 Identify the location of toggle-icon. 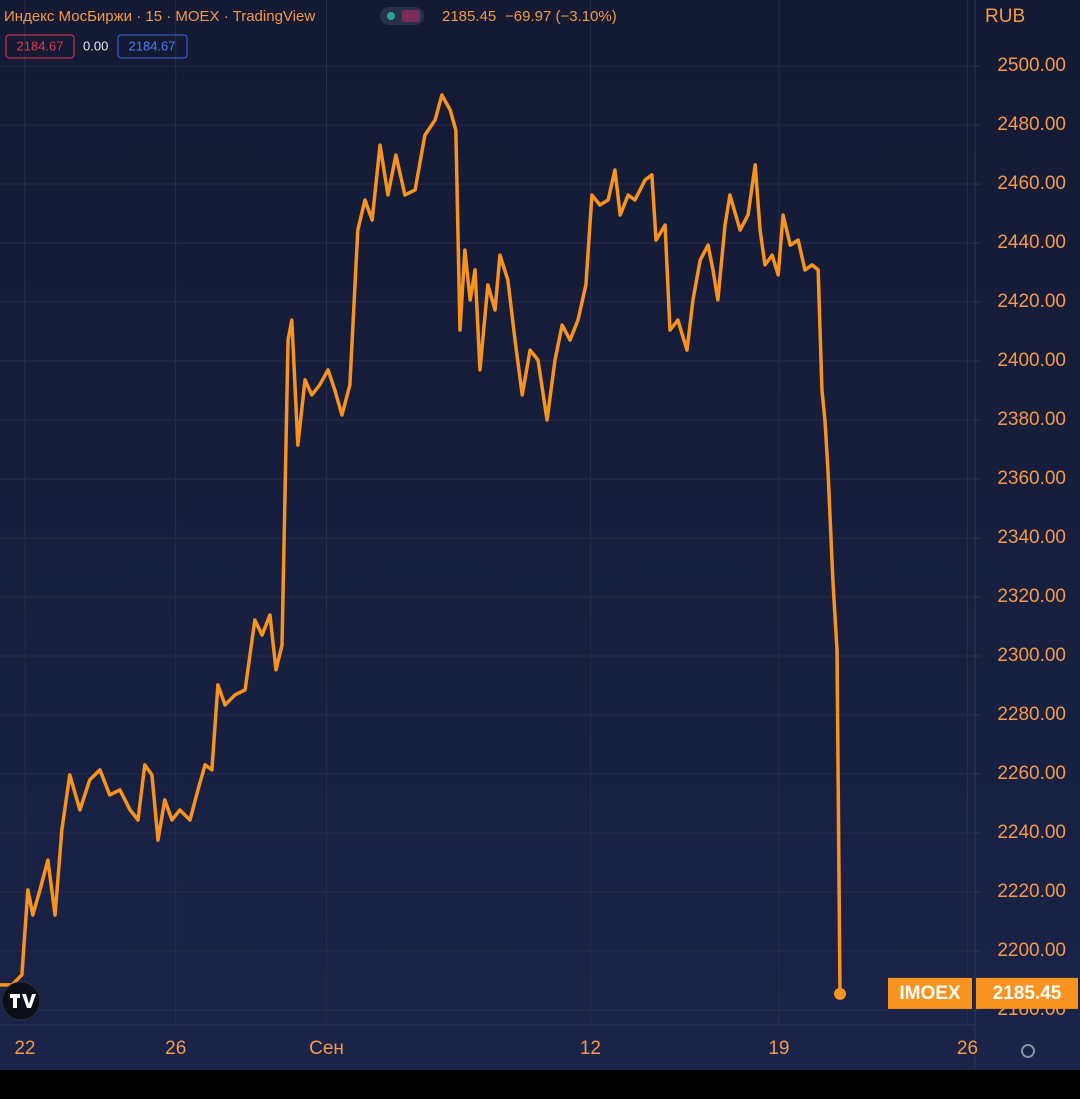
(411, 16).